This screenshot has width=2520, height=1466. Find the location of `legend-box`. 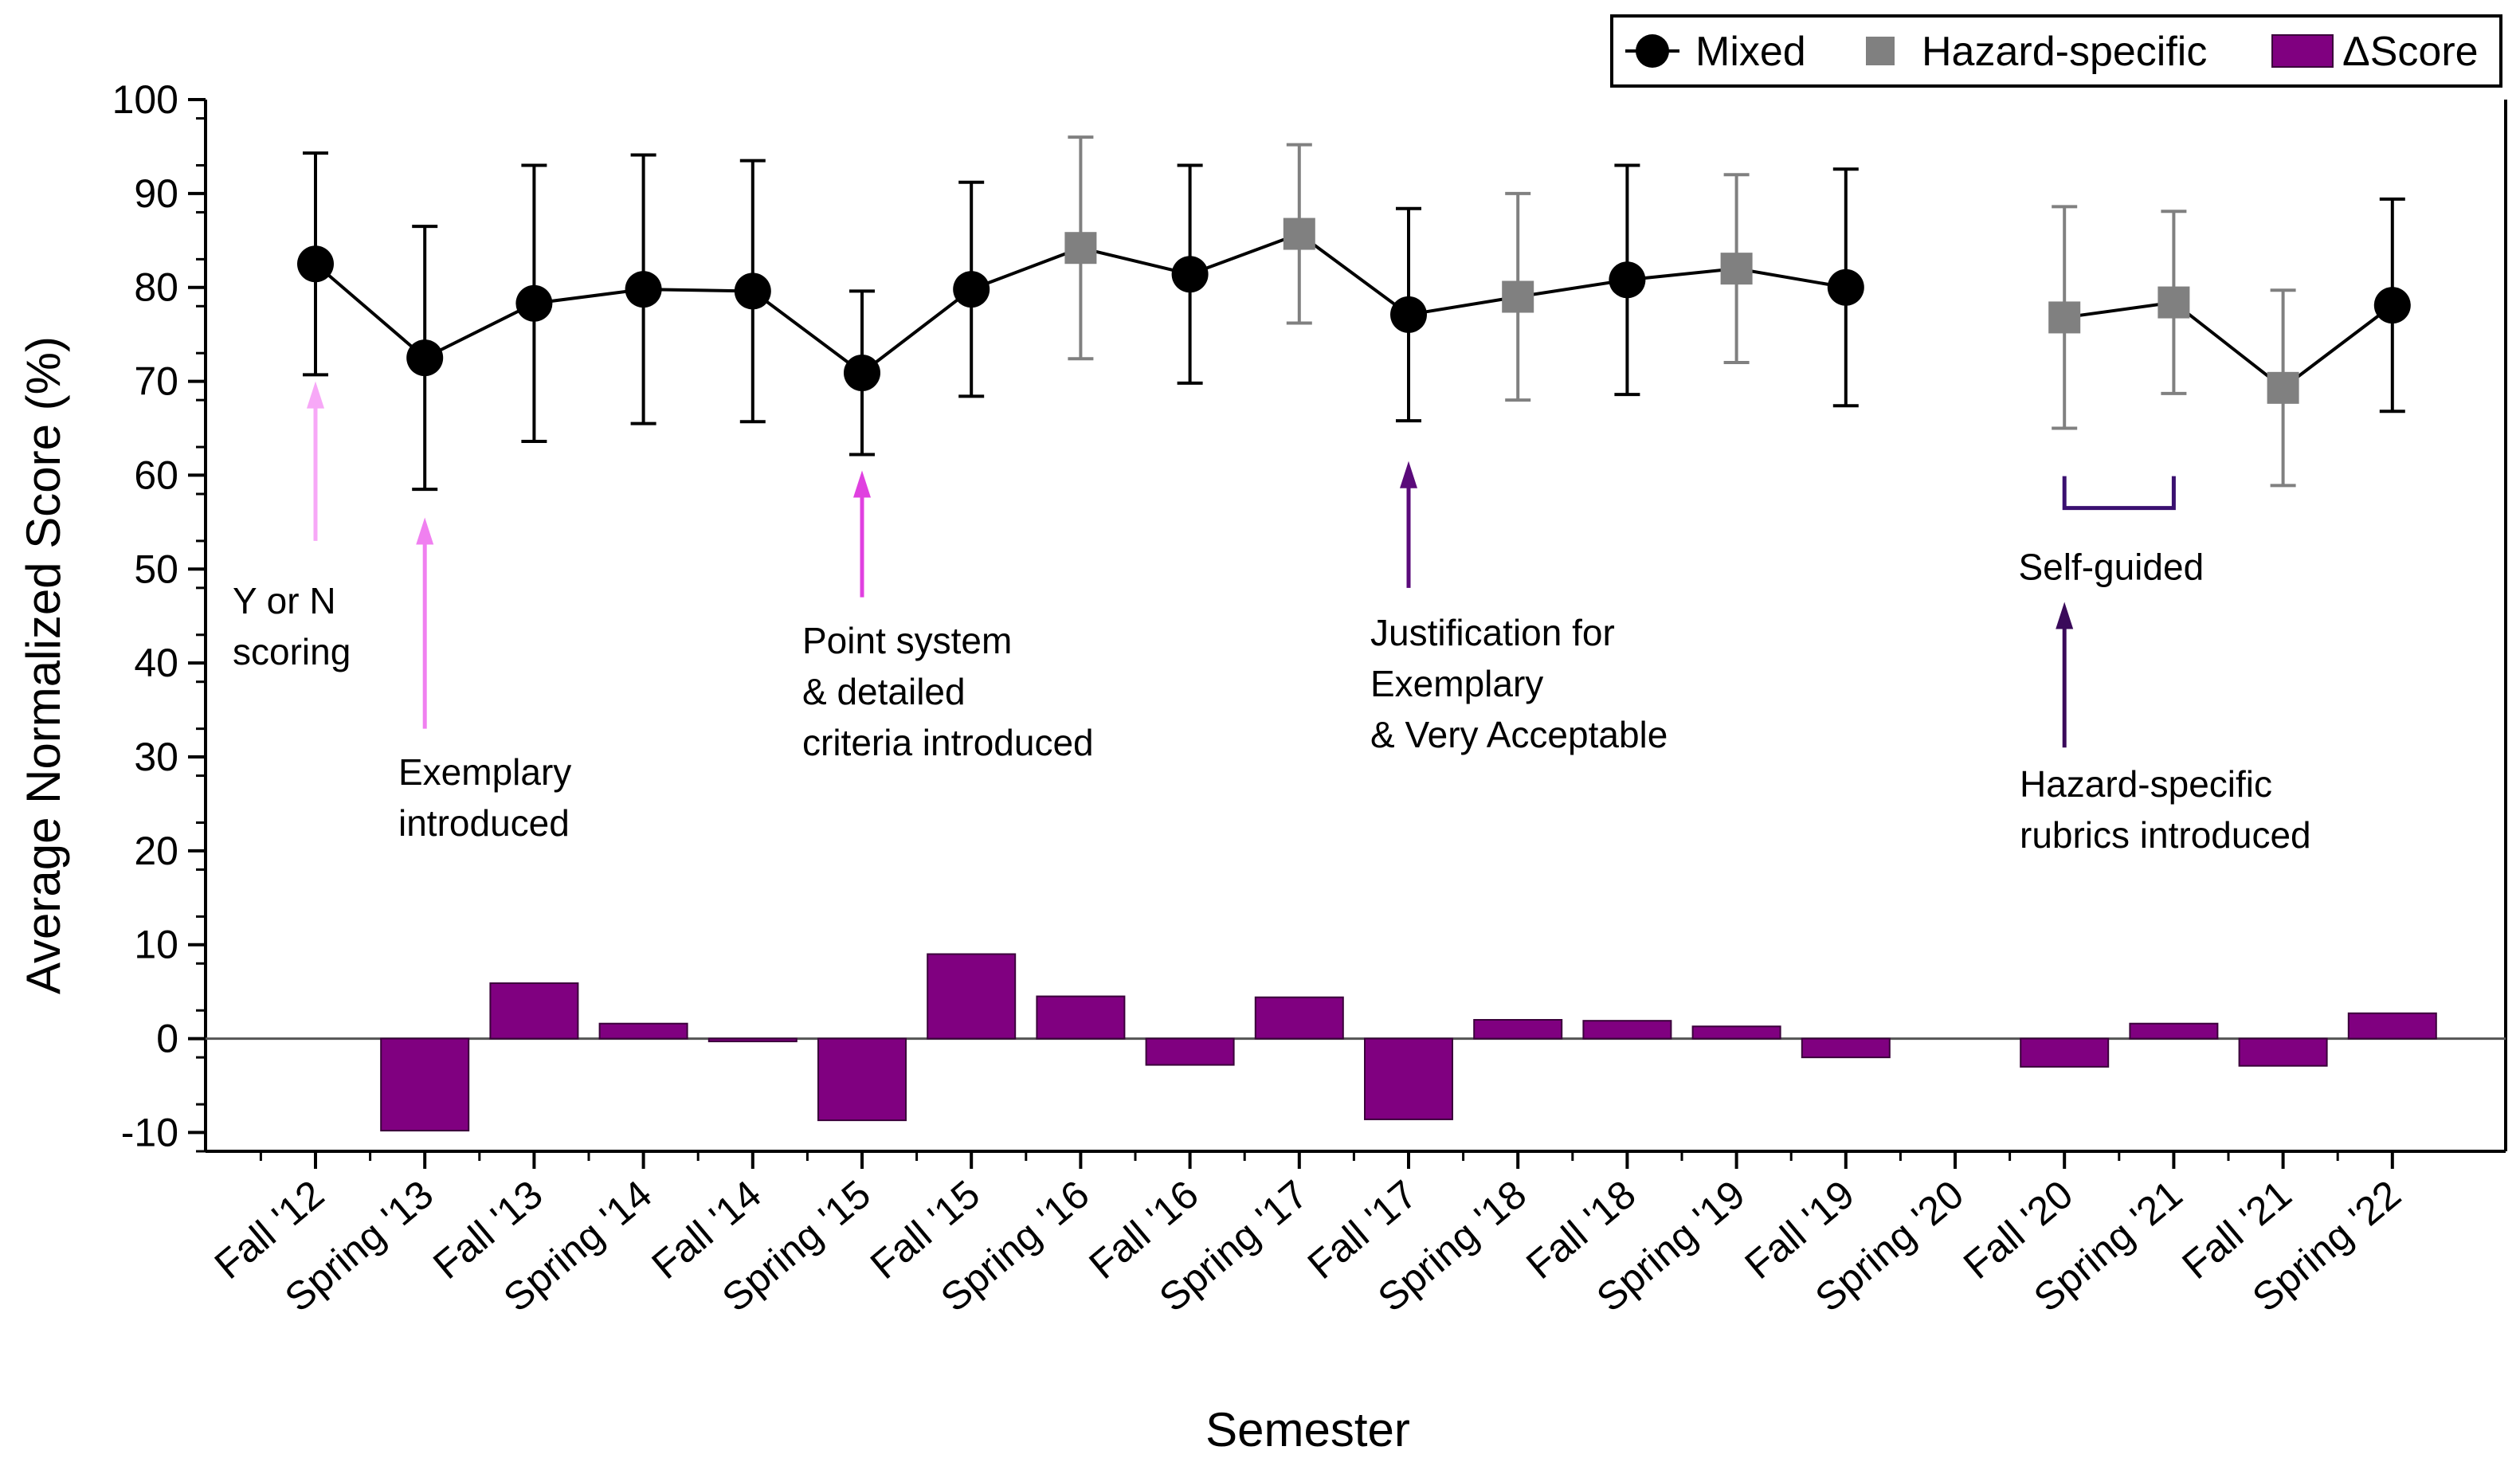

legend-box is located at coordinates (2056, 51).